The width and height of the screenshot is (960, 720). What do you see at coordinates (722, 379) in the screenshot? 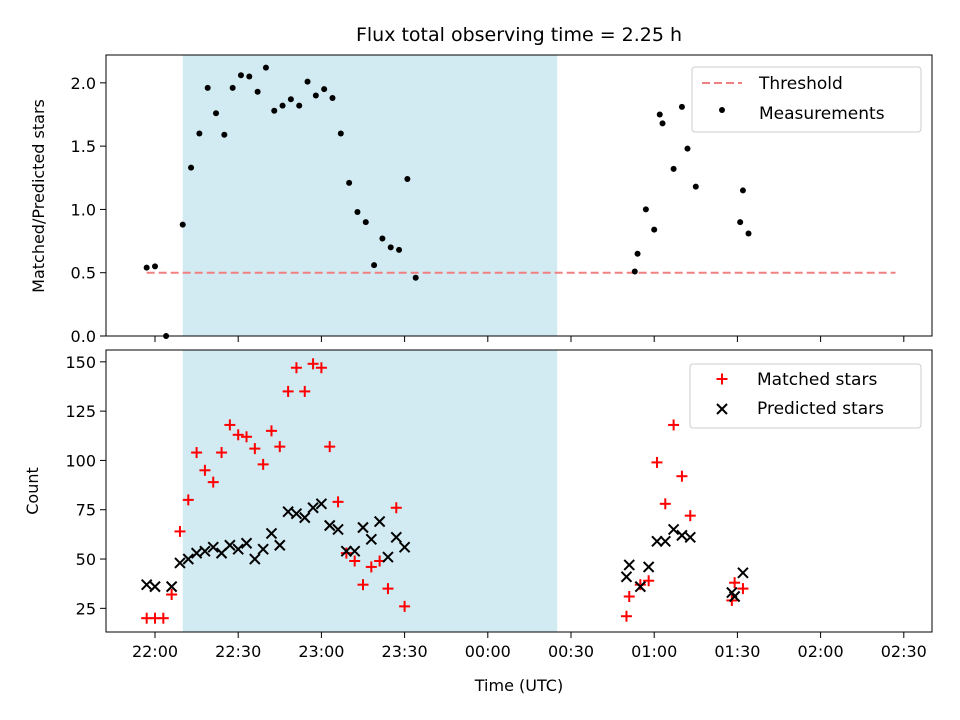
I see `legend-matched-swatch` at bounding box center [722, 379].